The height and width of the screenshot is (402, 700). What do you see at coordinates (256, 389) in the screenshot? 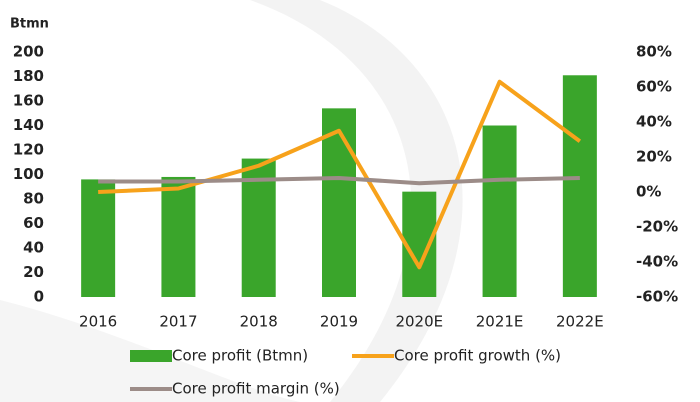
I see `legend-label: Core profit margin (%)` at bounding box center [256, 389].